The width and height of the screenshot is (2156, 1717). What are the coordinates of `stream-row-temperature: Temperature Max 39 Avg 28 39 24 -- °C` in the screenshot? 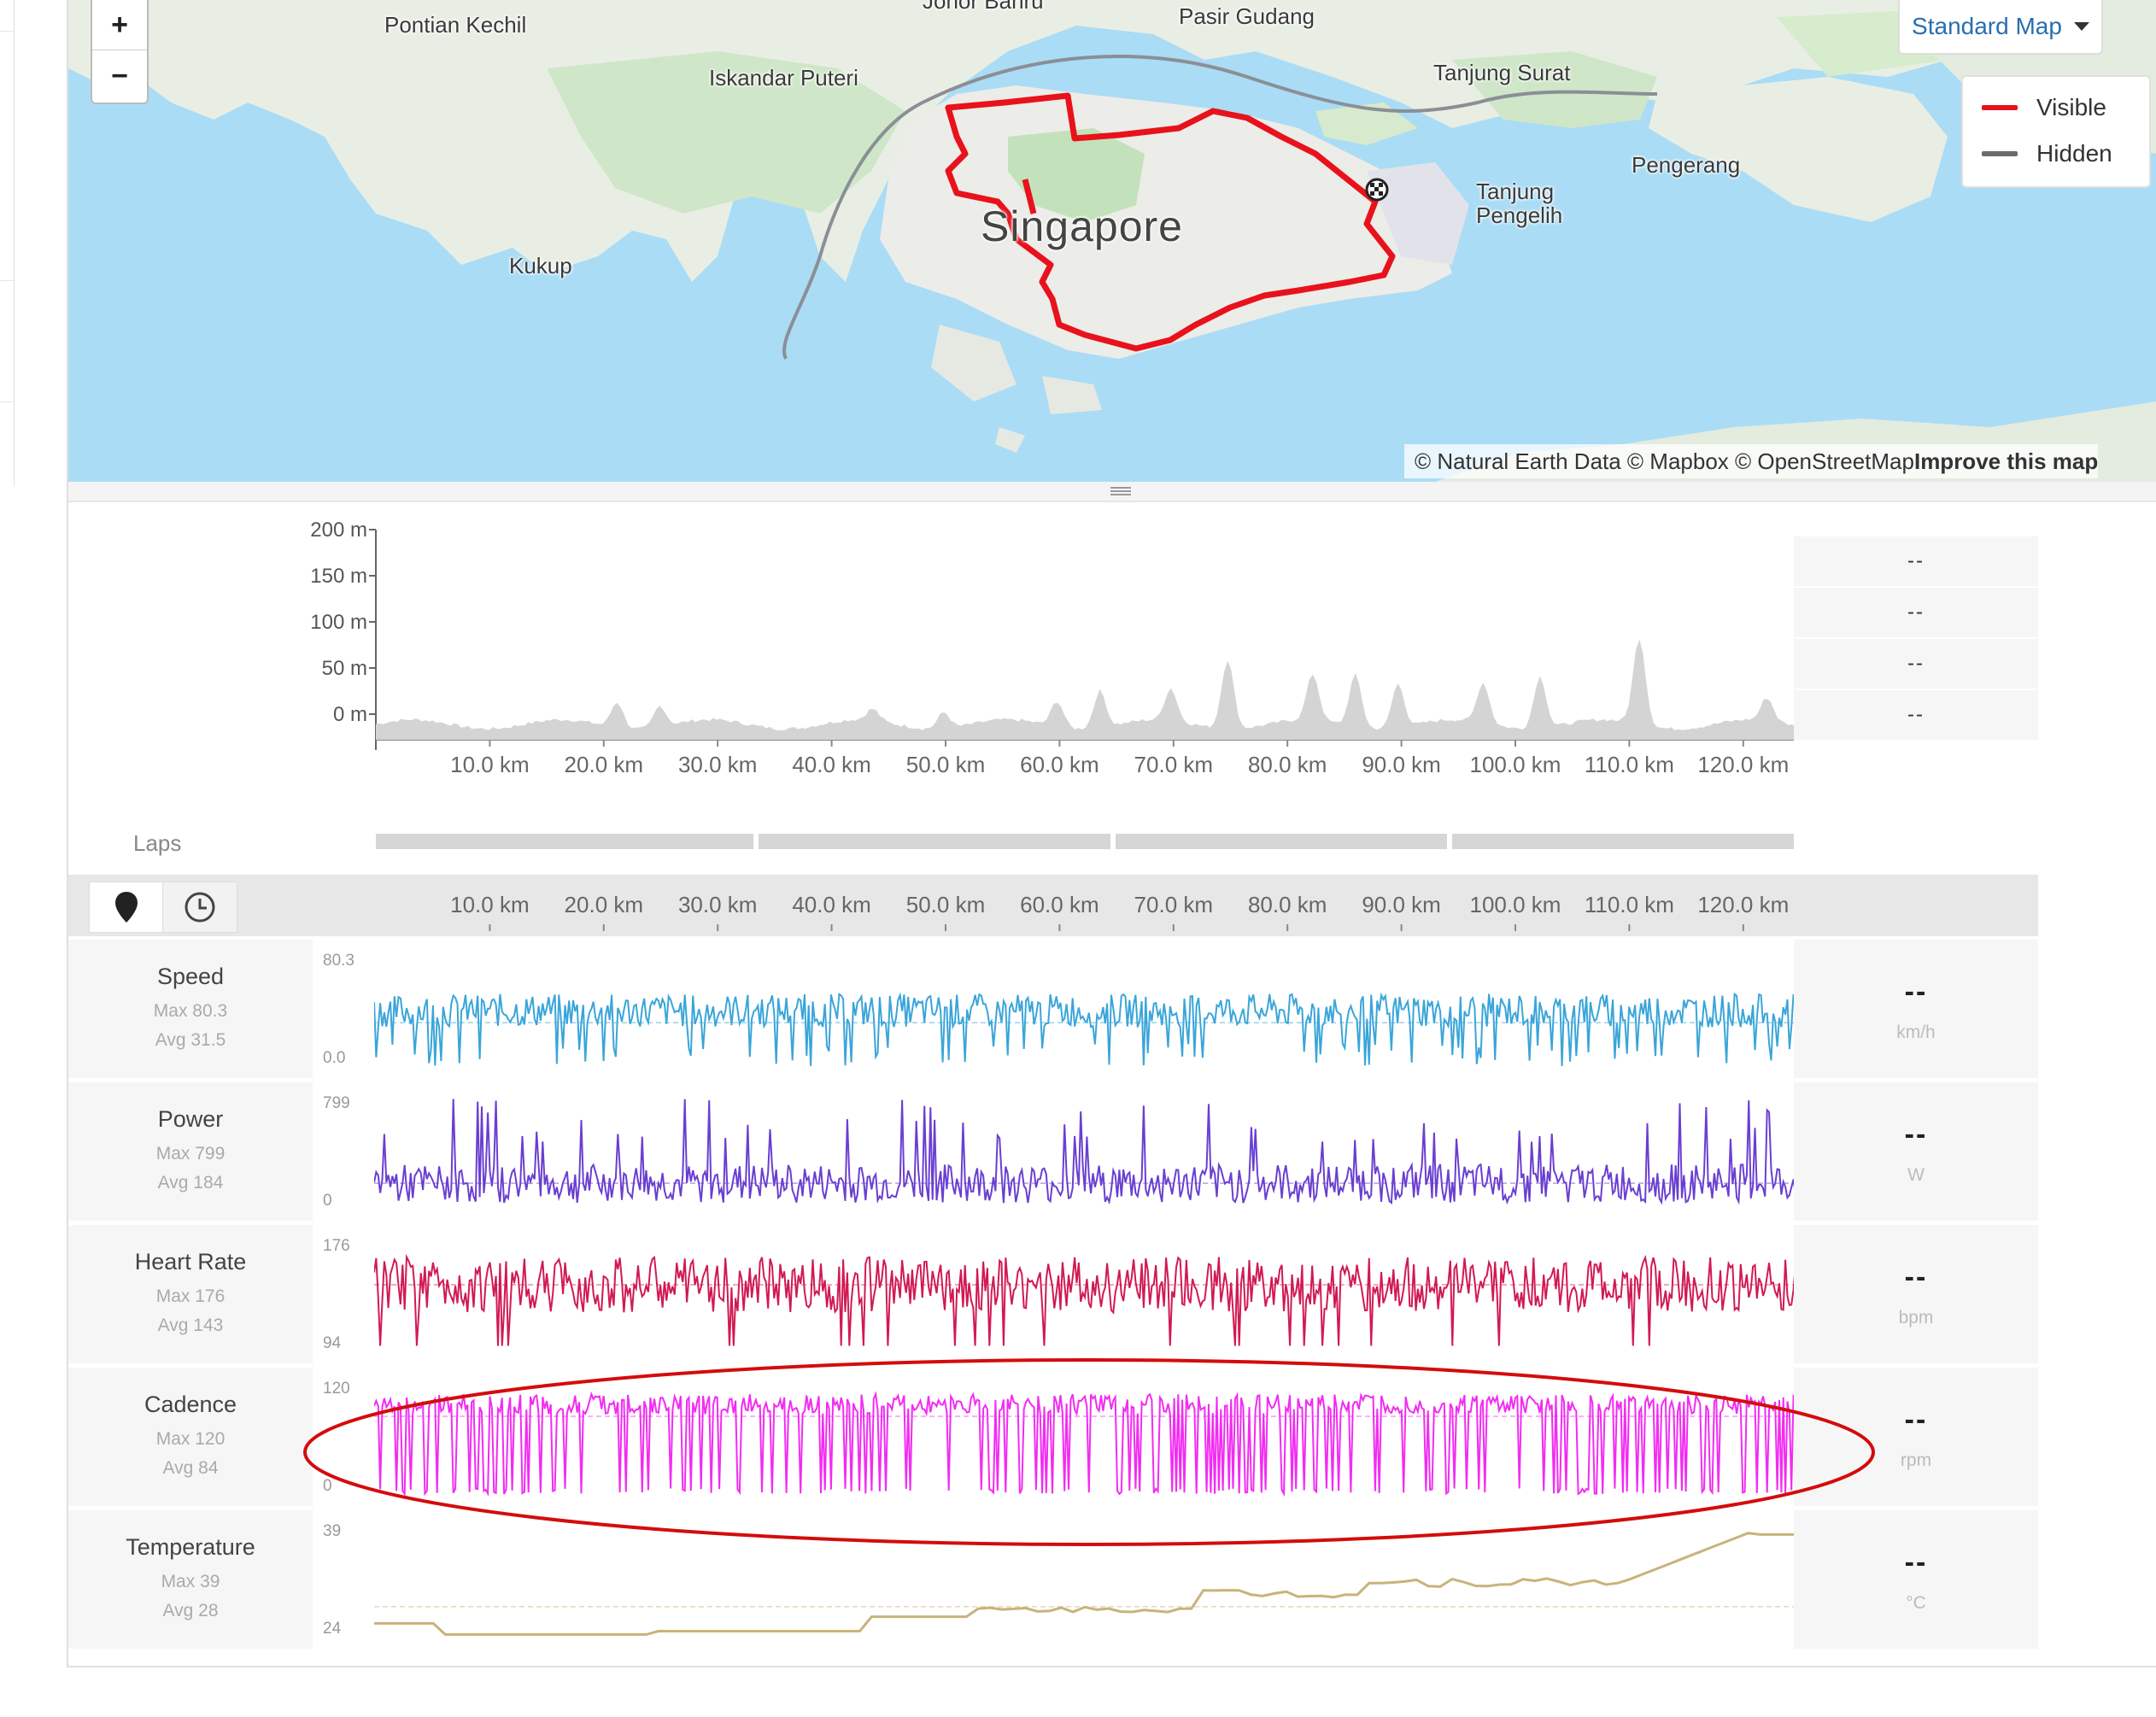 It's located at (1053, 1581).